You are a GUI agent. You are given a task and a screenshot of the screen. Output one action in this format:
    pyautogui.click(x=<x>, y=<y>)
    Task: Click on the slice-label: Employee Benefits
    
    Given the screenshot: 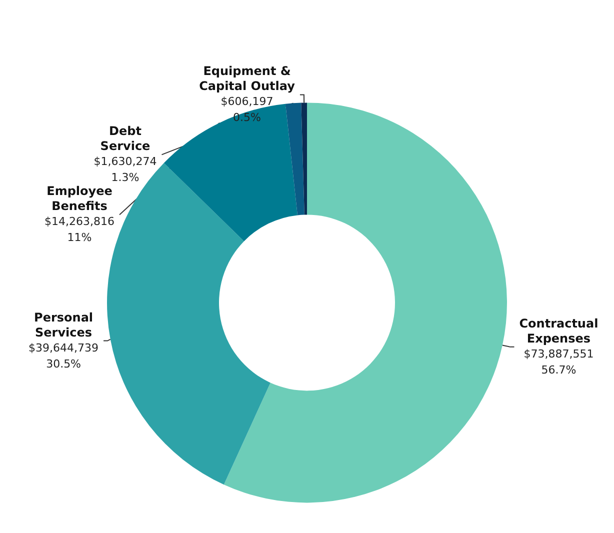 What is the action you would take?
    pyautogui.click(x=79, y=199)
    